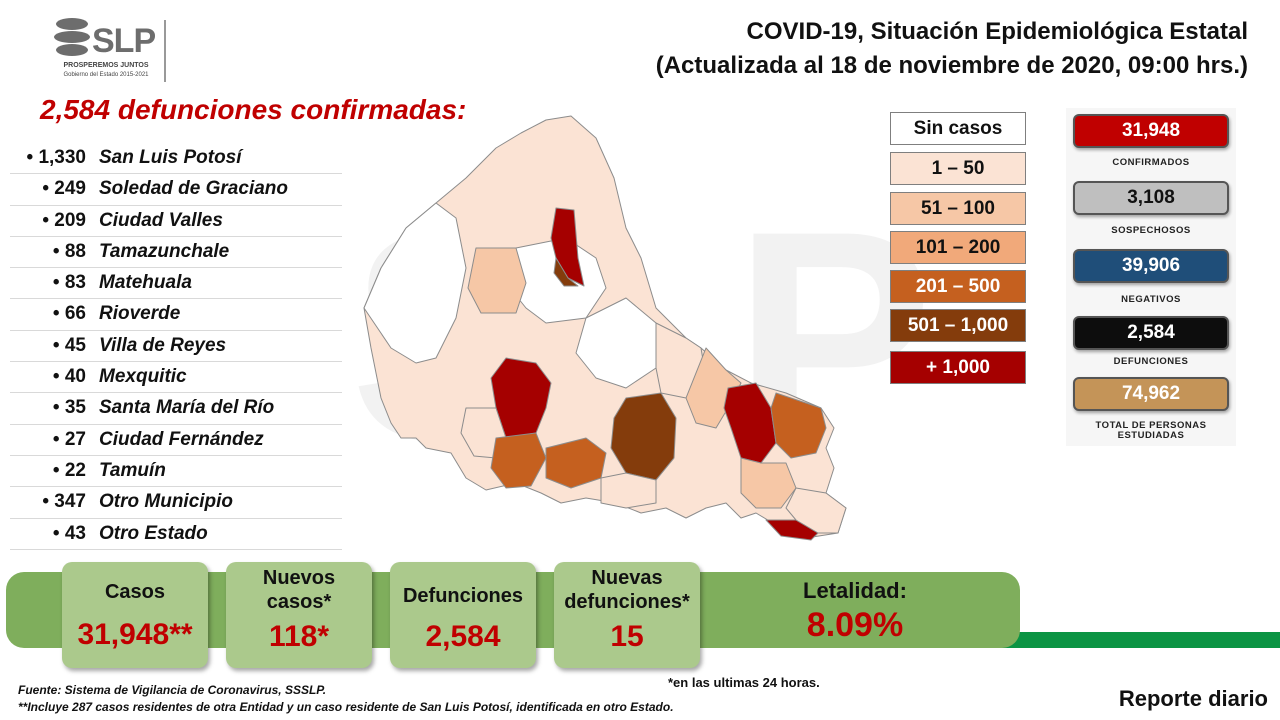 This screenshot has height=720, width=1280. What do you see at coordinates (69, 439) in the screenshot?
I see `municipality-count: • 27` at bounding box center [69, 439].